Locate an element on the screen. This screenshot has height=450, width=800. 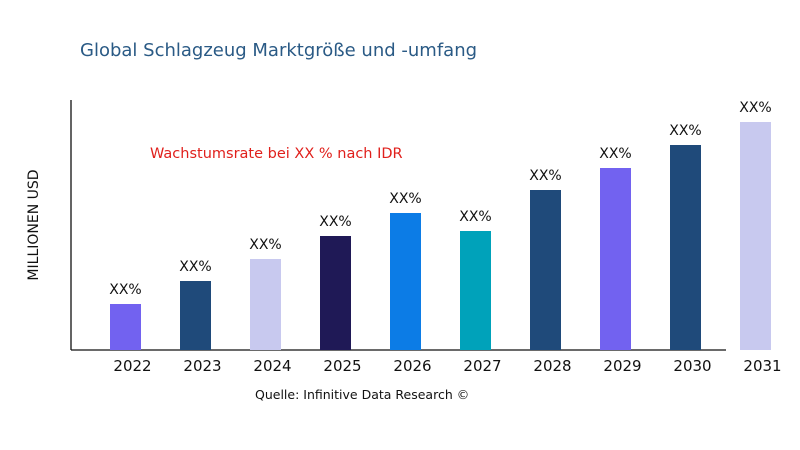
x-tick-2025: 2025 is located at coordinates (342, 366).